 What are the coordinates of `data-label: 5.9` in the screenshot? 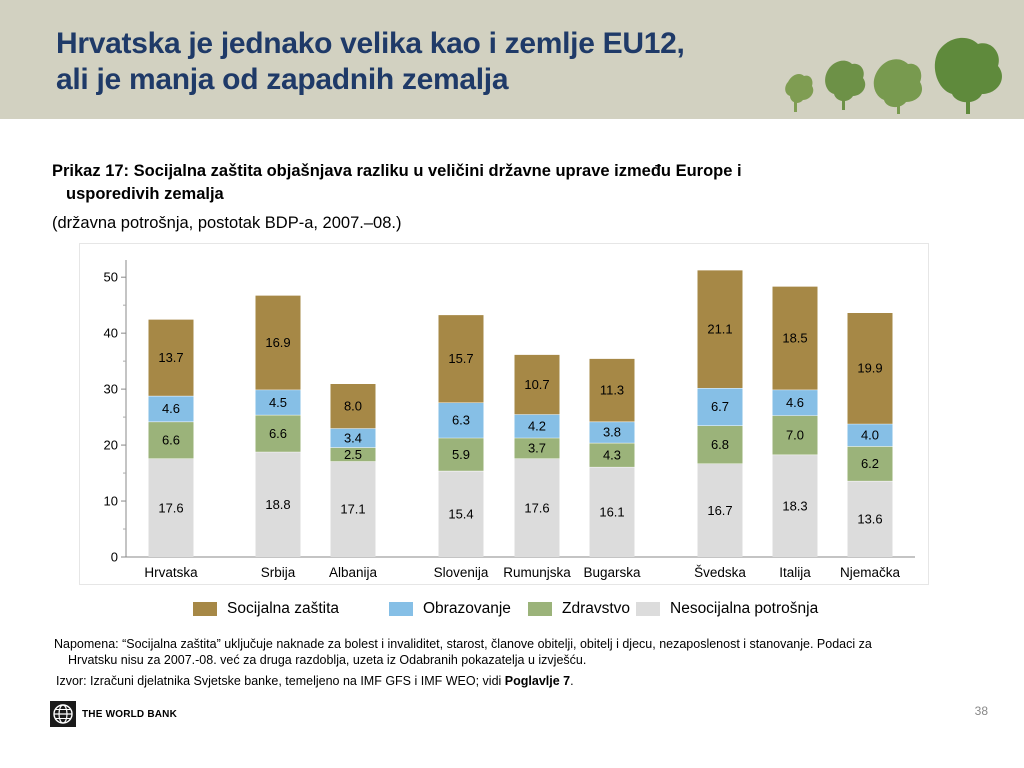 It's located at (461, 454).